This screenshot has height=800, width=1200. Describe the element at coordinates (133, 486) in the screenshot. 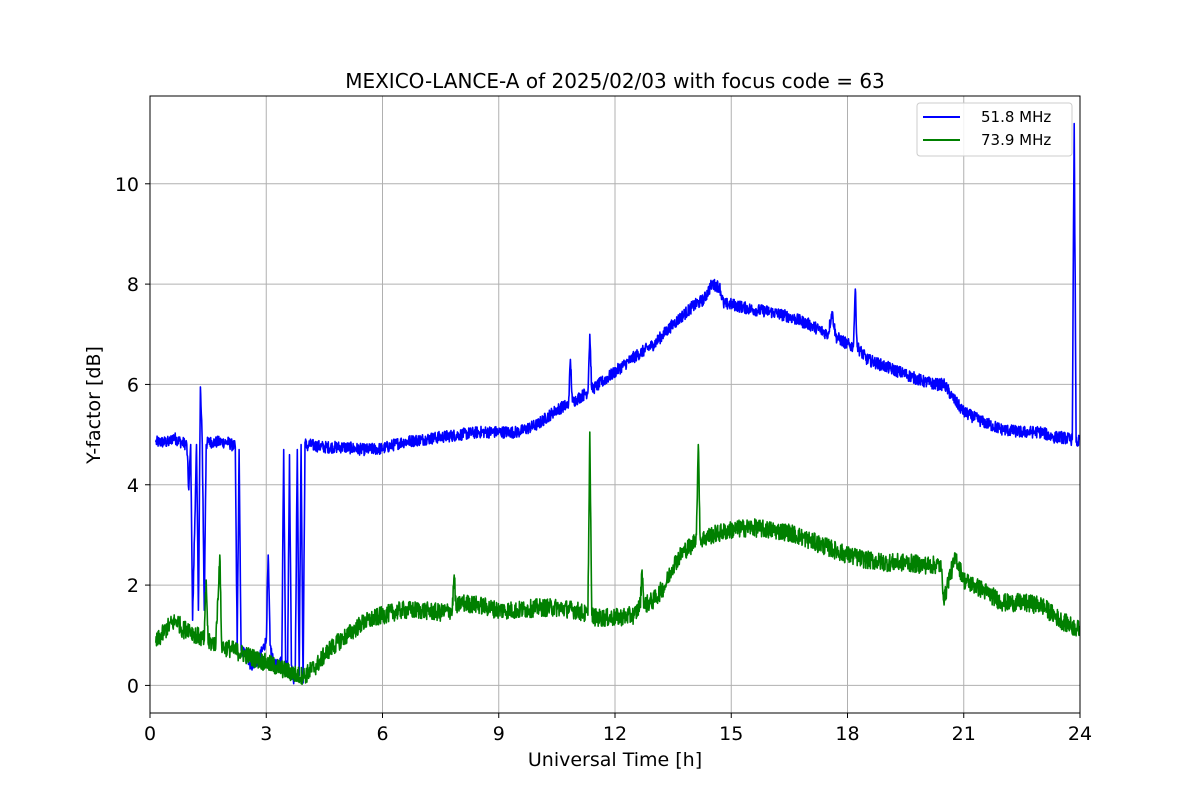

I see `y-tick-label: 4` at that location.